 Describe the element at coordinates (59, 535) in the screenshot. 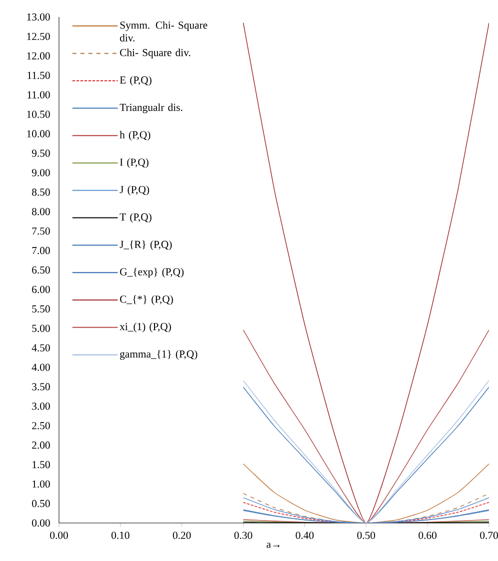

I see `x-tick-label: 0.00` at that location.